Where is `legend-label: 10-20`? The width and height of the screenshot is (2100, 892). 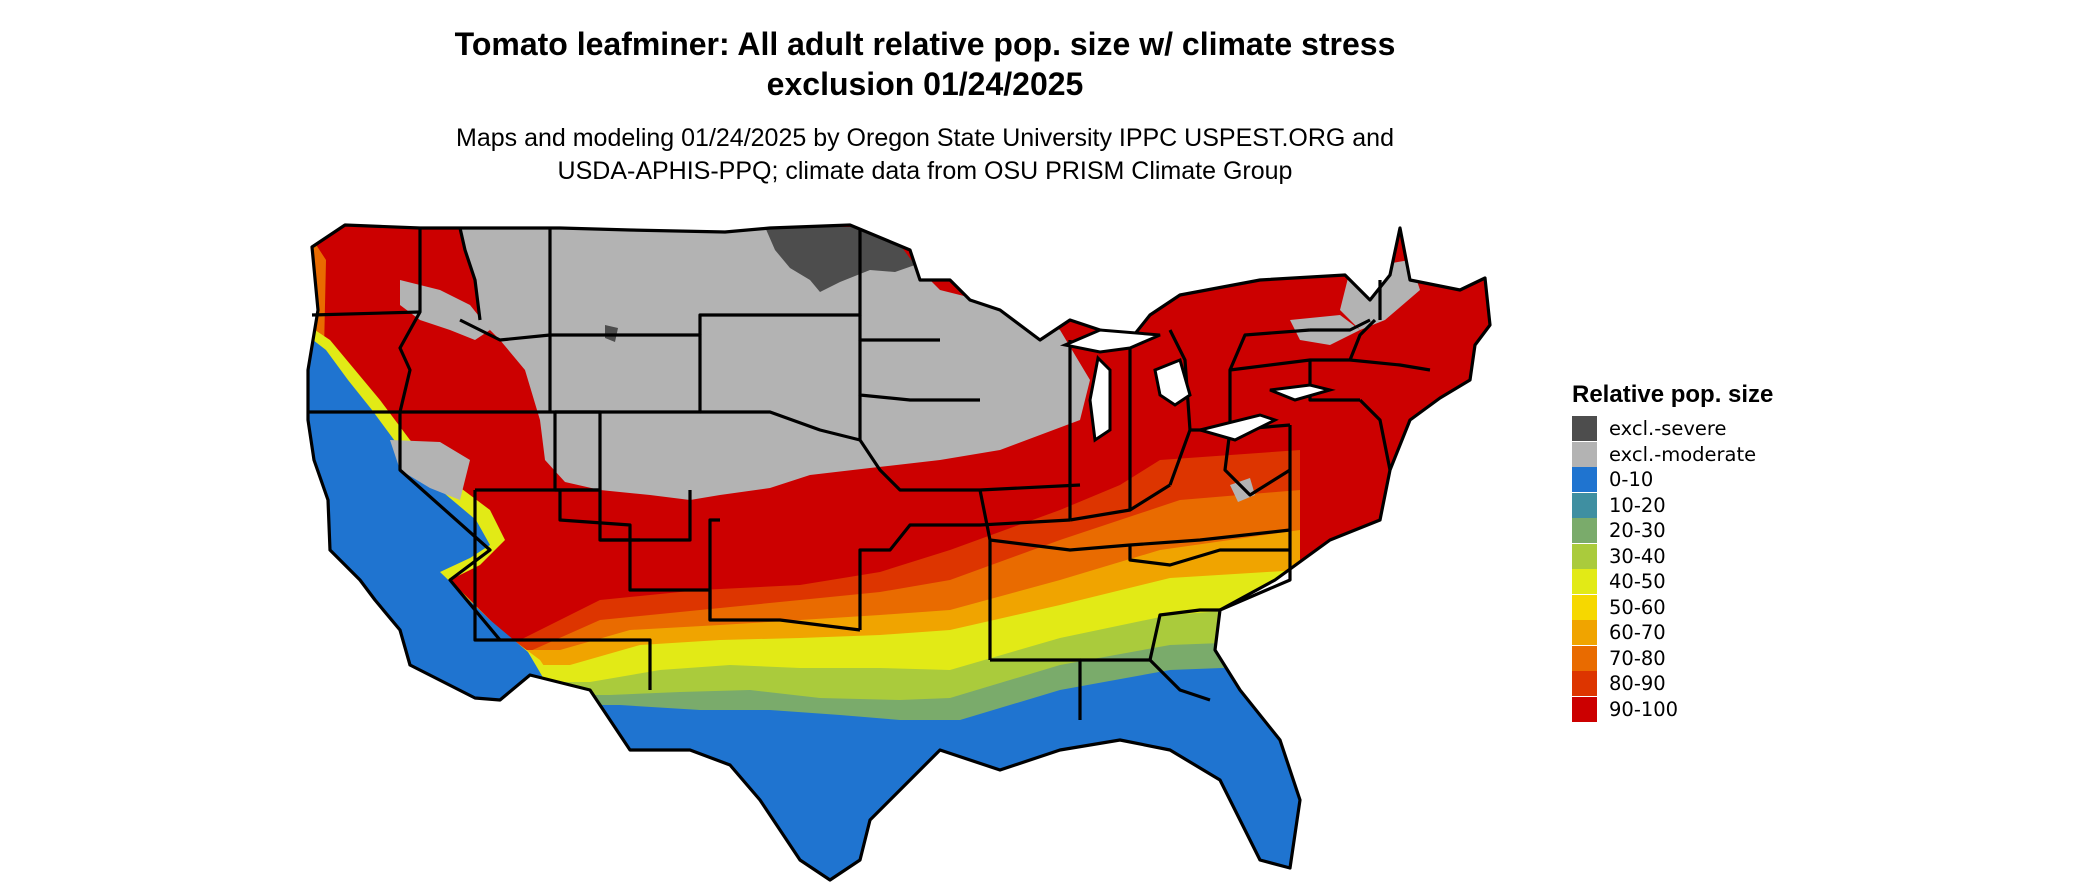 legend-label: 10-20 is located at coordinates (1637, 505).